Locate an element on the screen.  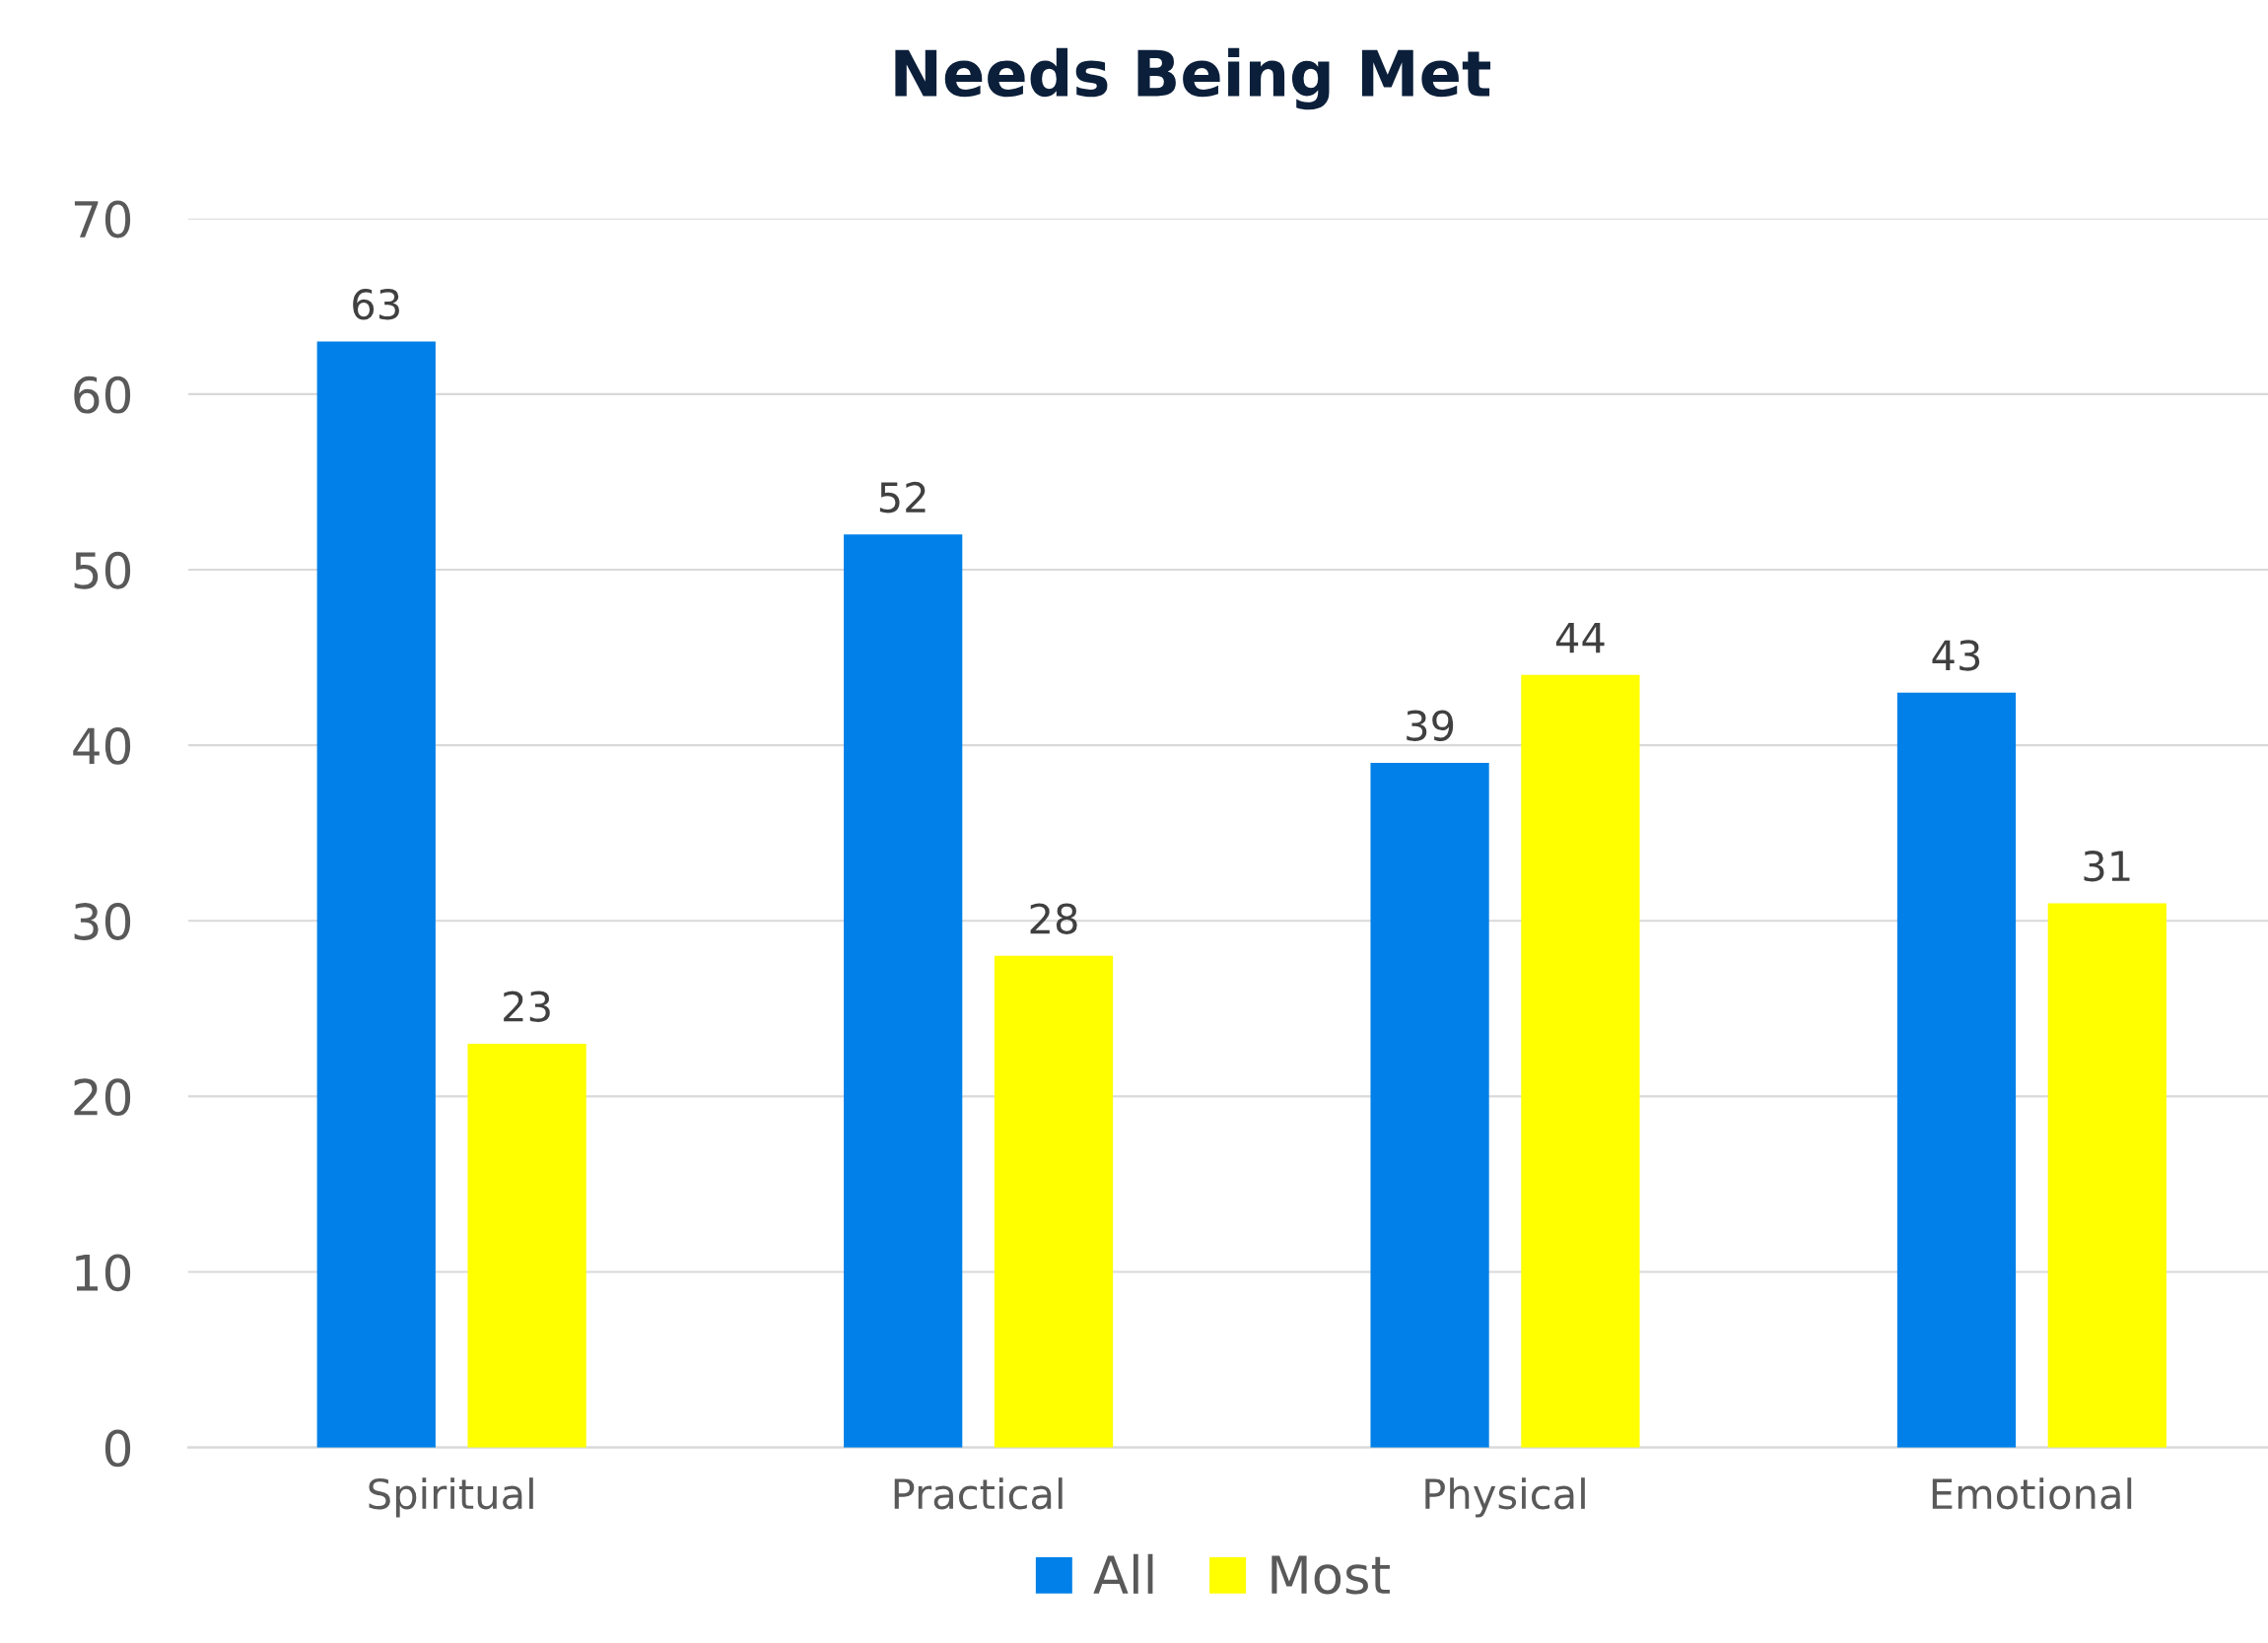
x-tick-label: Physical is located at coordinates (1505, 1497).